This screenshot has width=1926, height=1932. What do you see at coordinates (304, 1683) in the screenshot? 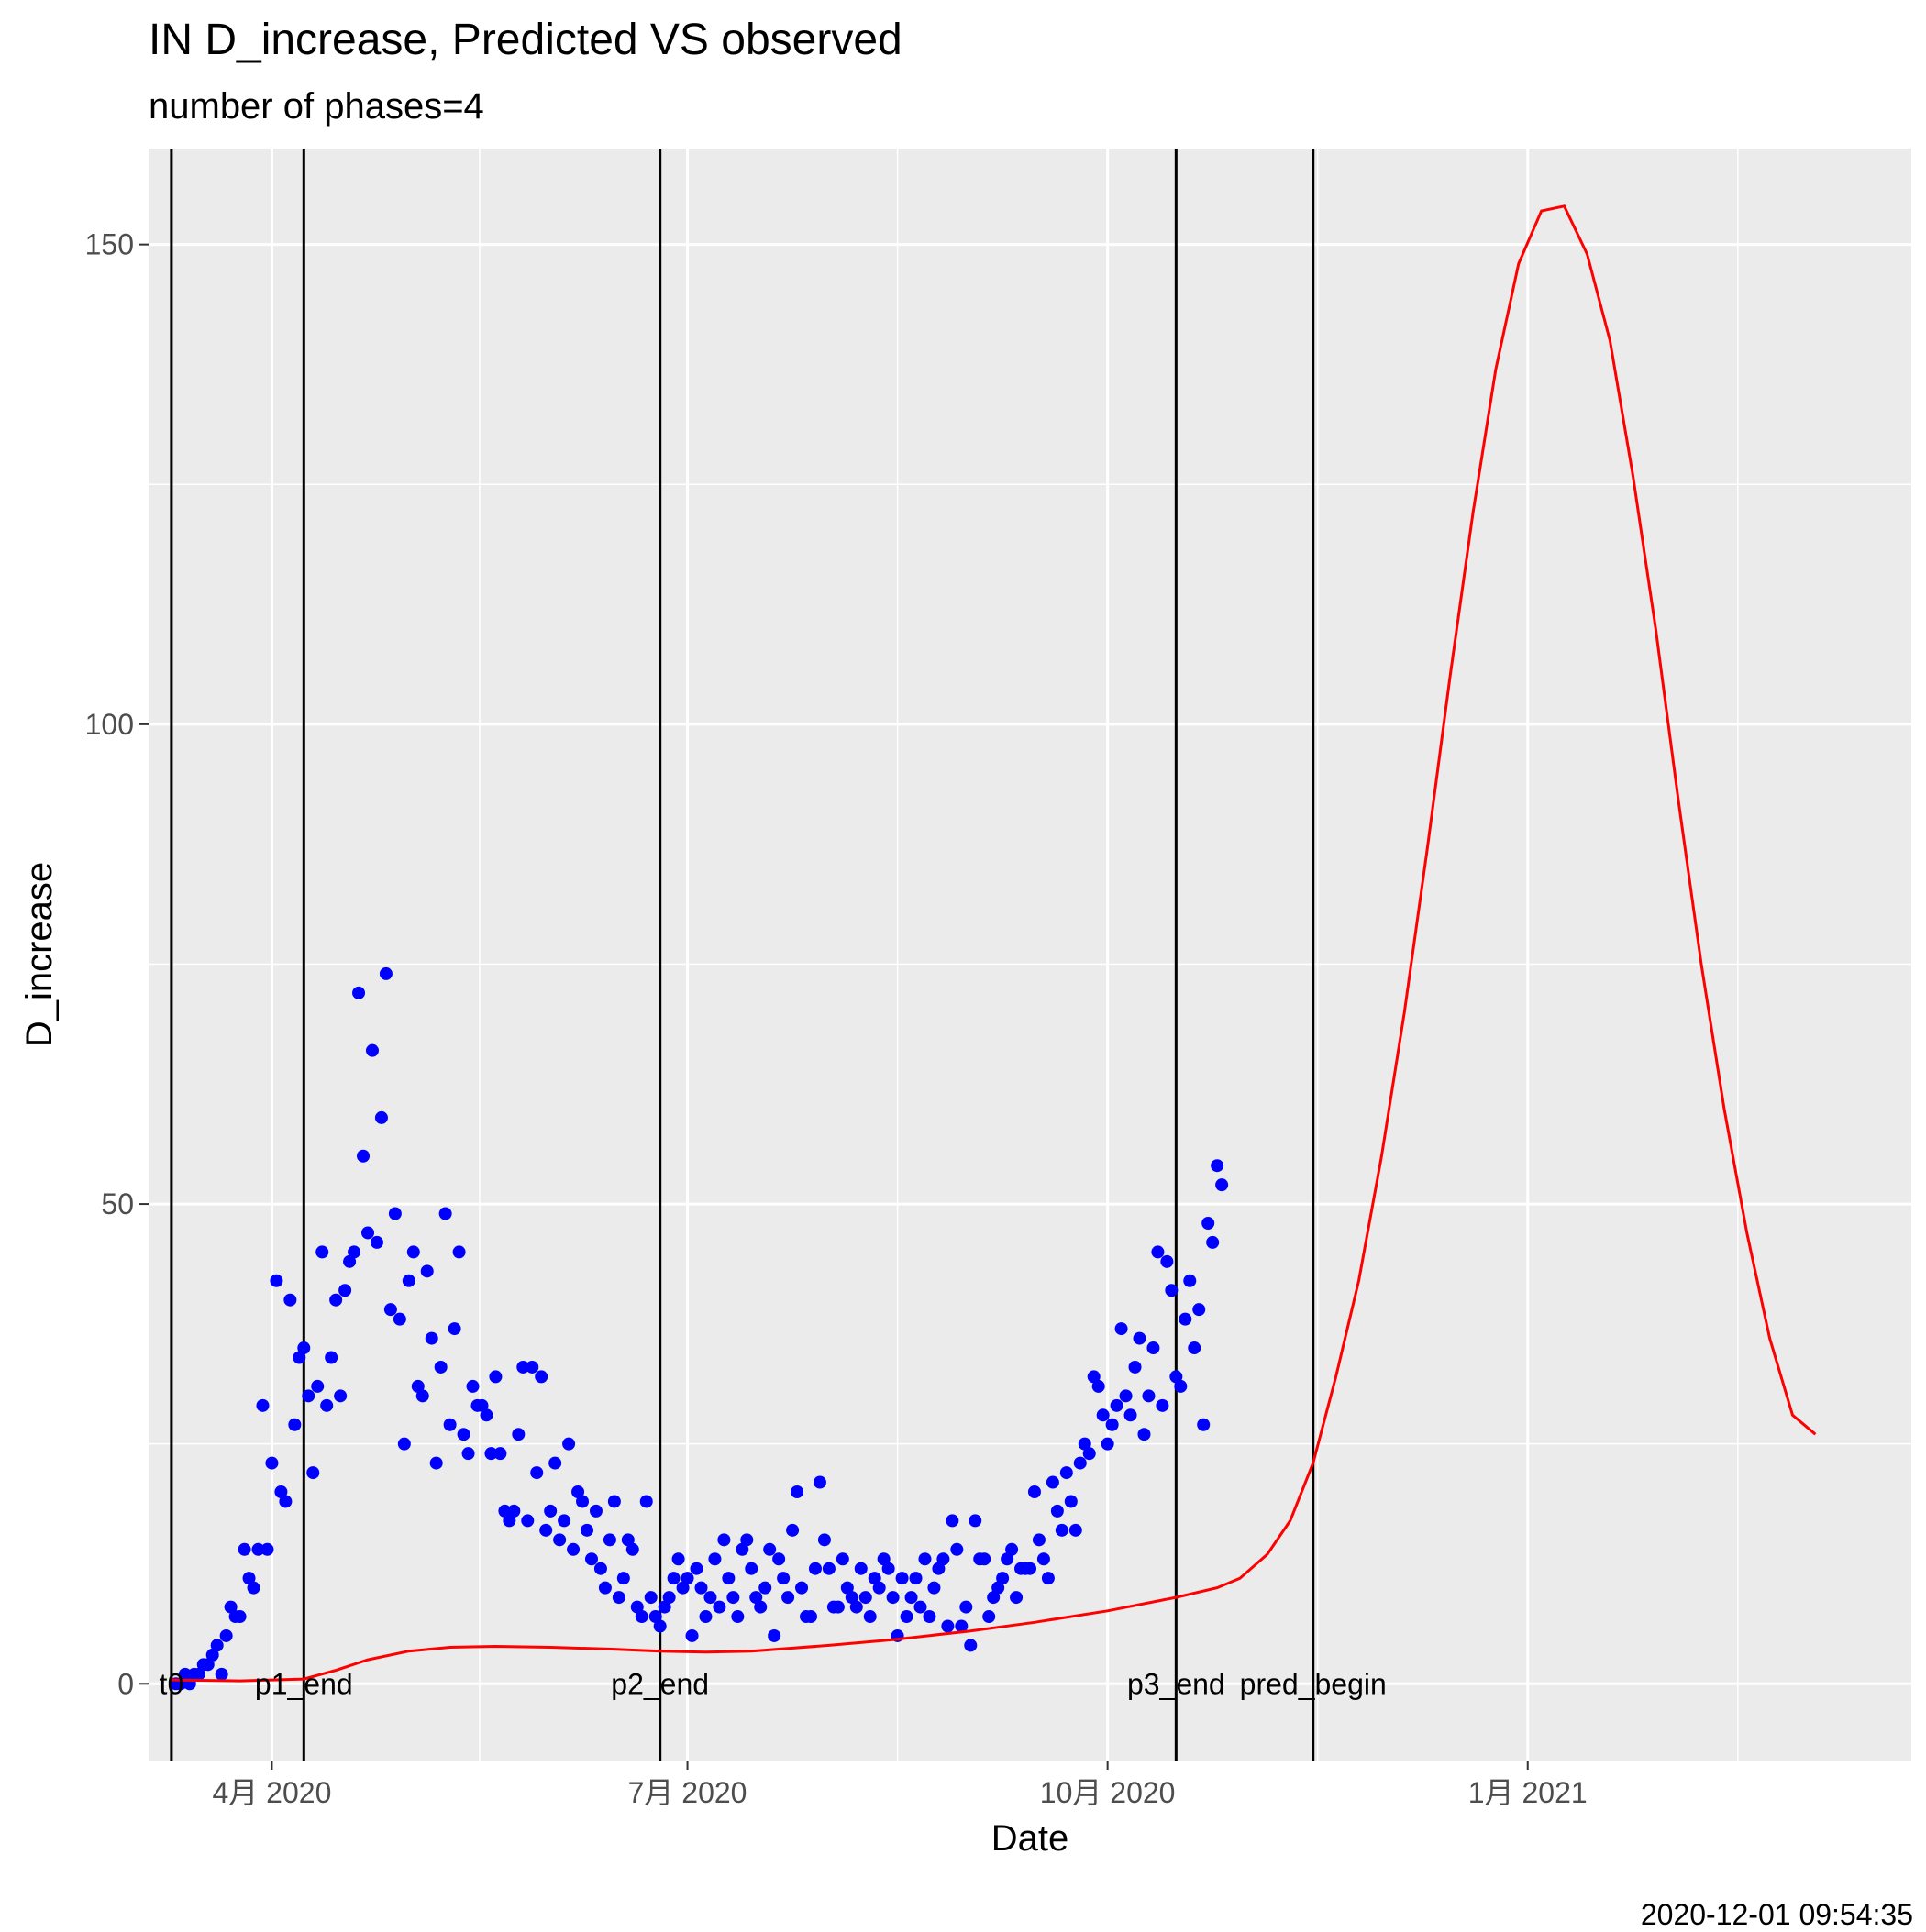
I see `phase-label-p1_end: p1_end` at bounding box center [304, 1683].